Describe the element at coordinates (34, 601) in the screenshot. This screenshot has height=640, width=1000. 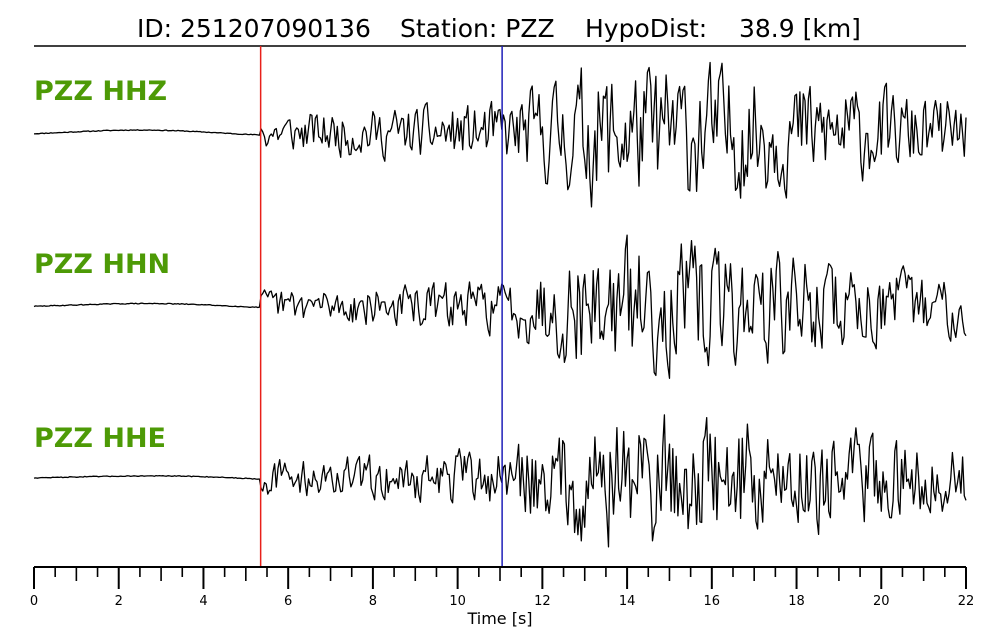
I see `x-tick-label: 0` at that location.